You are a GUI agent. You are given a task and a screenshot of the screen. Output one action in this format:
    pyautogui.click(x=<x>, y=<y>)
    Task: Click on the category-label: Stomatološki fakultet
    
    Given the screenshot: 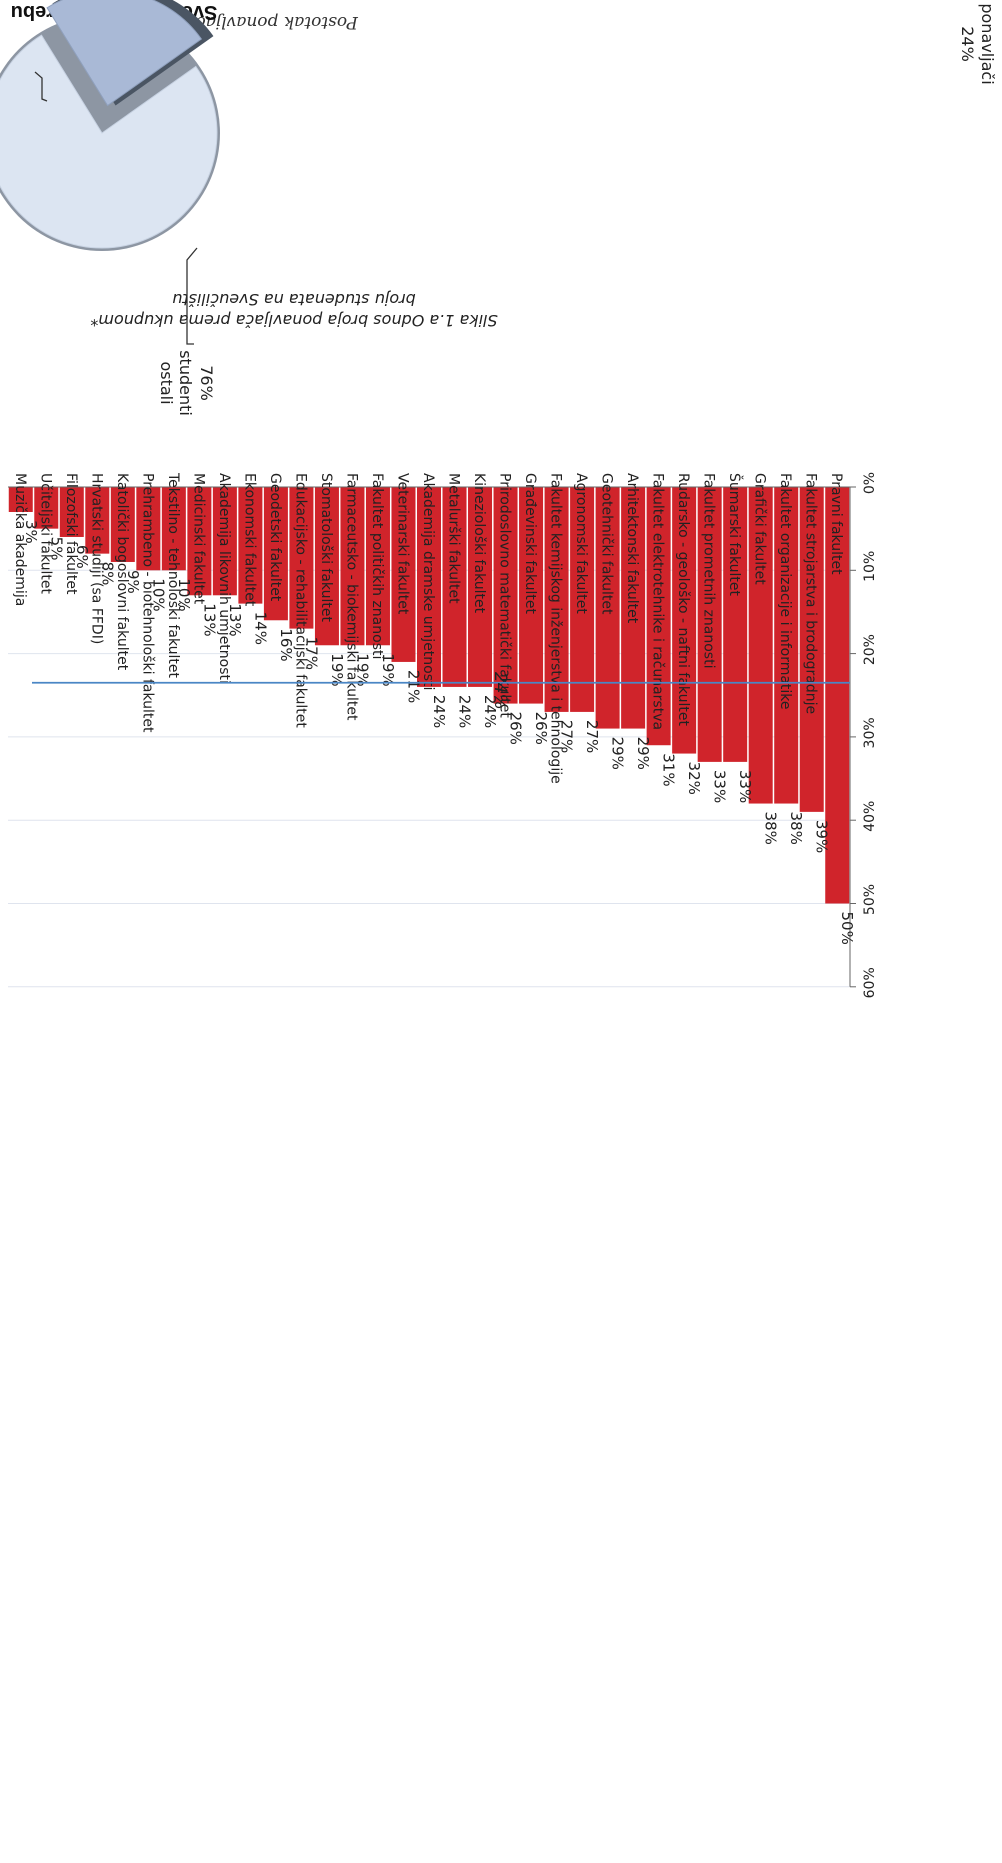 What is the action you would take?
    pyautogui.click(x=326, y=547)
    